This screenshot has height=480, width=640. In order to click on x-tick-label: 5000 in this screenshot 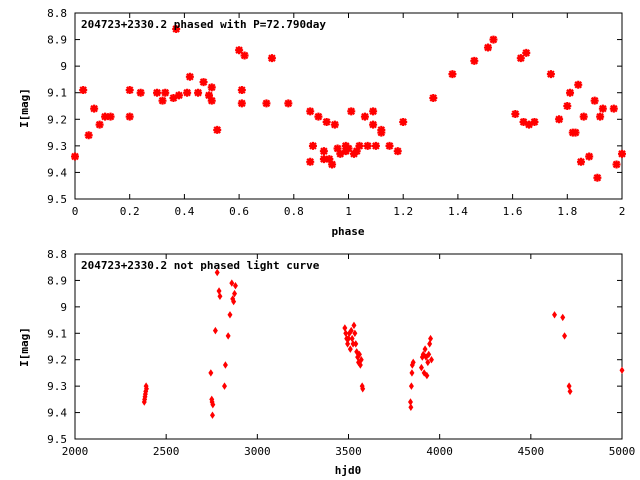, I will do `click(622, 451)`.